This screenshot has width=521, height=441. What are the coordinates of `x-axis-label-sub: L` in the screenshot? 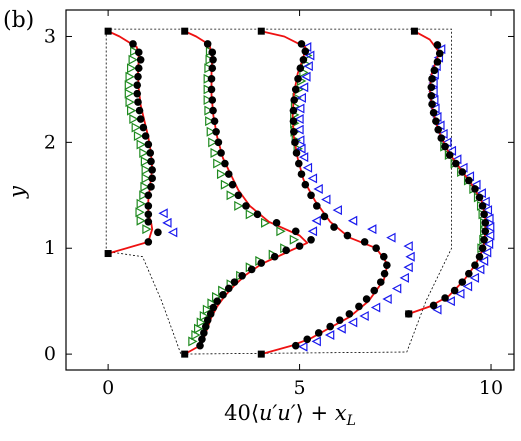 It's located at (351, 421).